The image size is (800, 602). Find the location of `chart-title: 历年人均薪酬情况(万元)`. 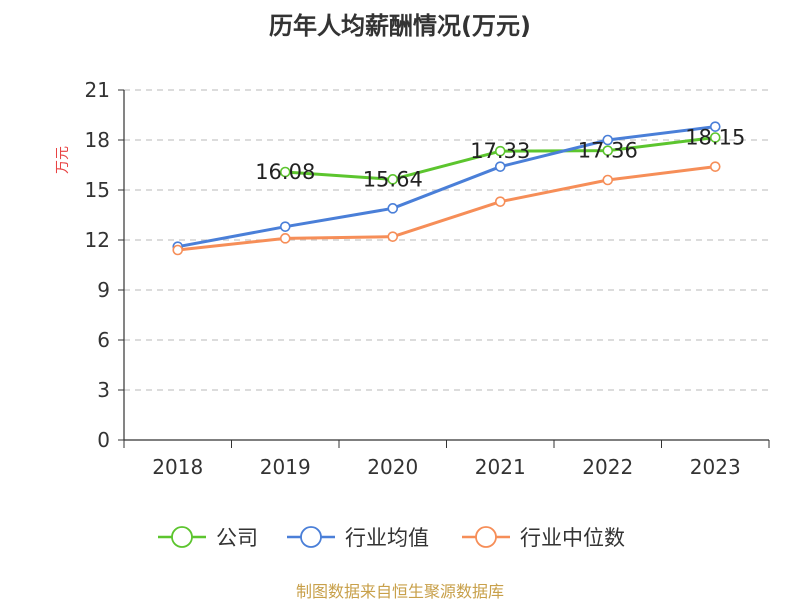

chart-title: 历年人均薪酬情况(万元) is located at coordinates (400, 26).